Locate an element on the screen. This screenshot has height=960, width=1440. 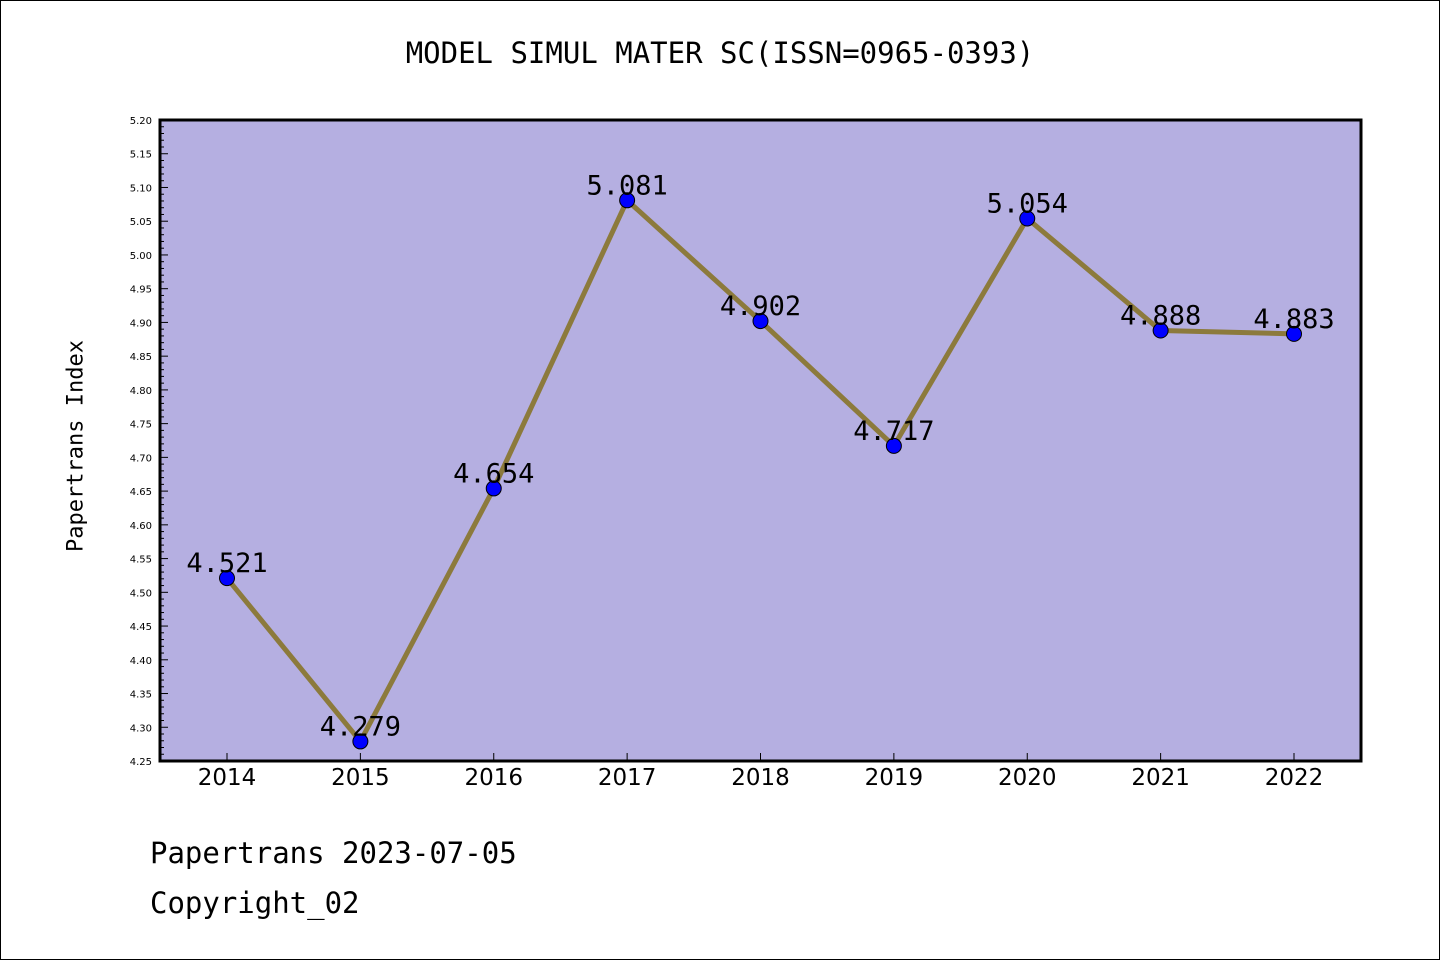
data-label: 4.521 is located at coordinates (226, 563).